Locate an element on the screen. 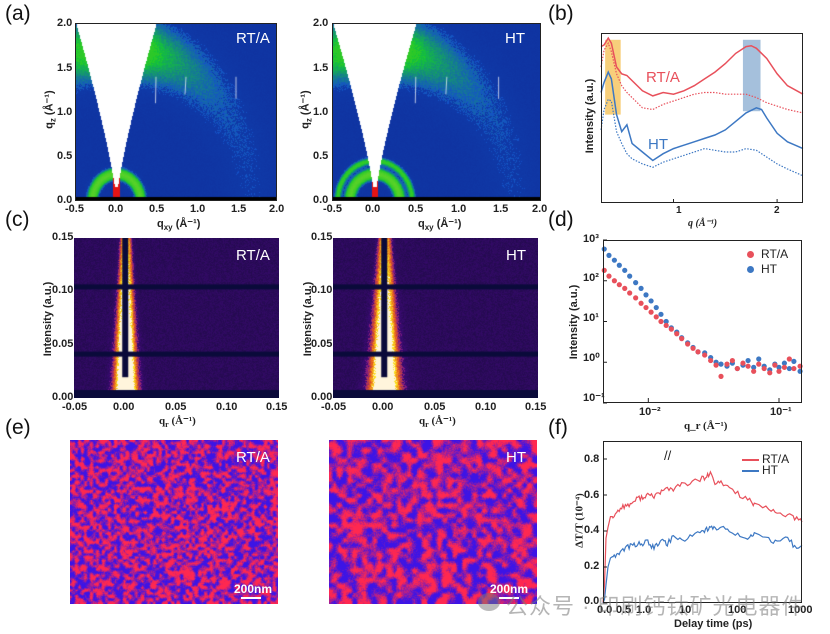 Image resolution: width=830 pixels, height=634 pixels. d-ytick: 10² is located at coordinates (591, 278).